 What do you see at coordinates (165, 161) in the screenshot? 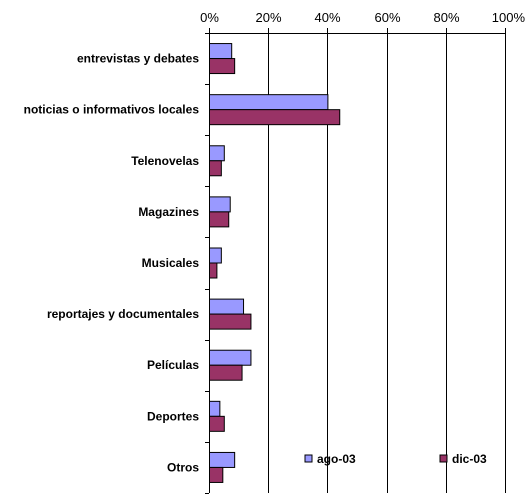
I see `category-label: Telenovelas` at bounding box center [165, 161].